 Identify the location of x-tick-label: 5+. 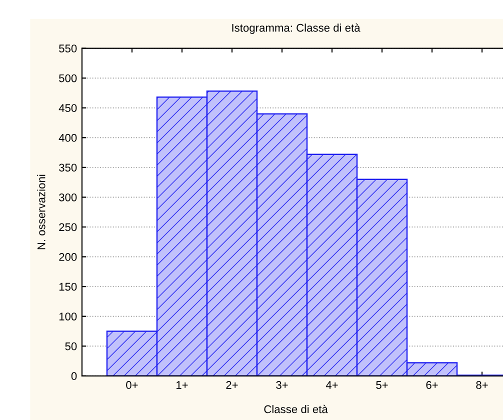
(382, 385).